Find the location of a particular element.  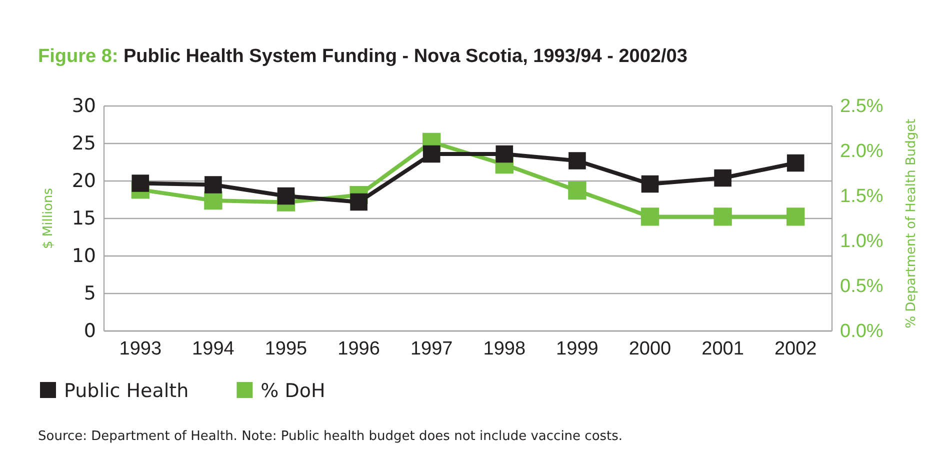

y-tick-label: 15 is located at coordinates (84, 219).